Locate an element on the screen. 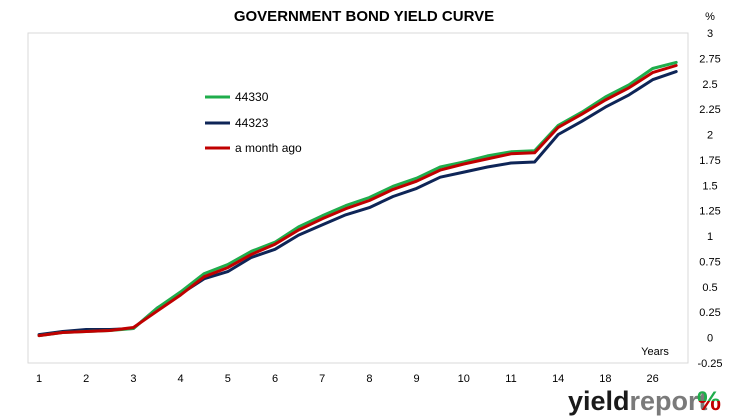  x-tick-label: 9 is located at coordinates (417, 379).